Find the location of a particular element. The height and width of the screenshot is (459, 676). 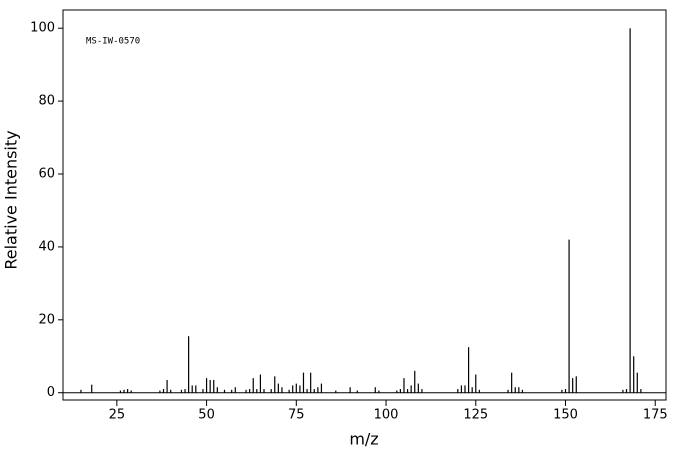

x-tick-label: 25 is located at coordinates (117, 415).